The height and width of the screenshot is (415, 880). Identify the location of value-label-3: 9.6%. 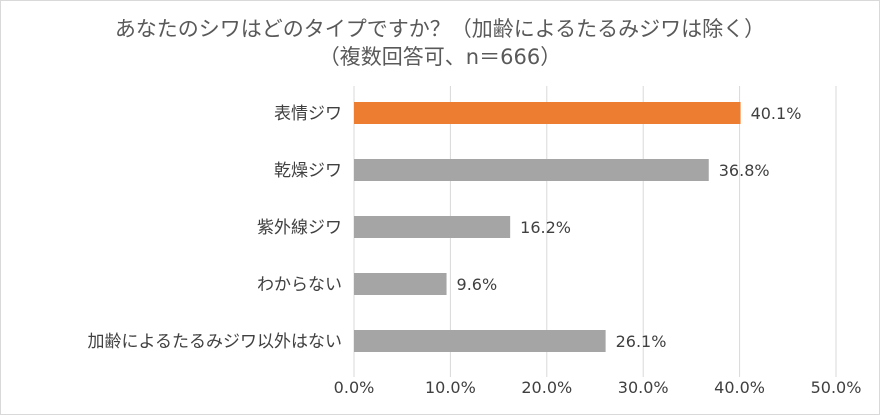
(477, 284).